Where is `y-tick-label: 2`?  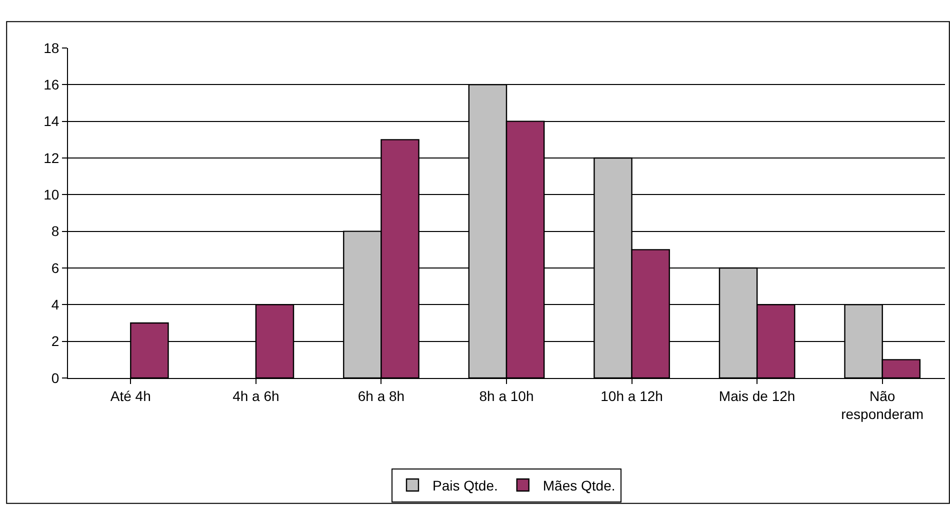
y-tick-label: 2 is located at coordinates (55, 341).